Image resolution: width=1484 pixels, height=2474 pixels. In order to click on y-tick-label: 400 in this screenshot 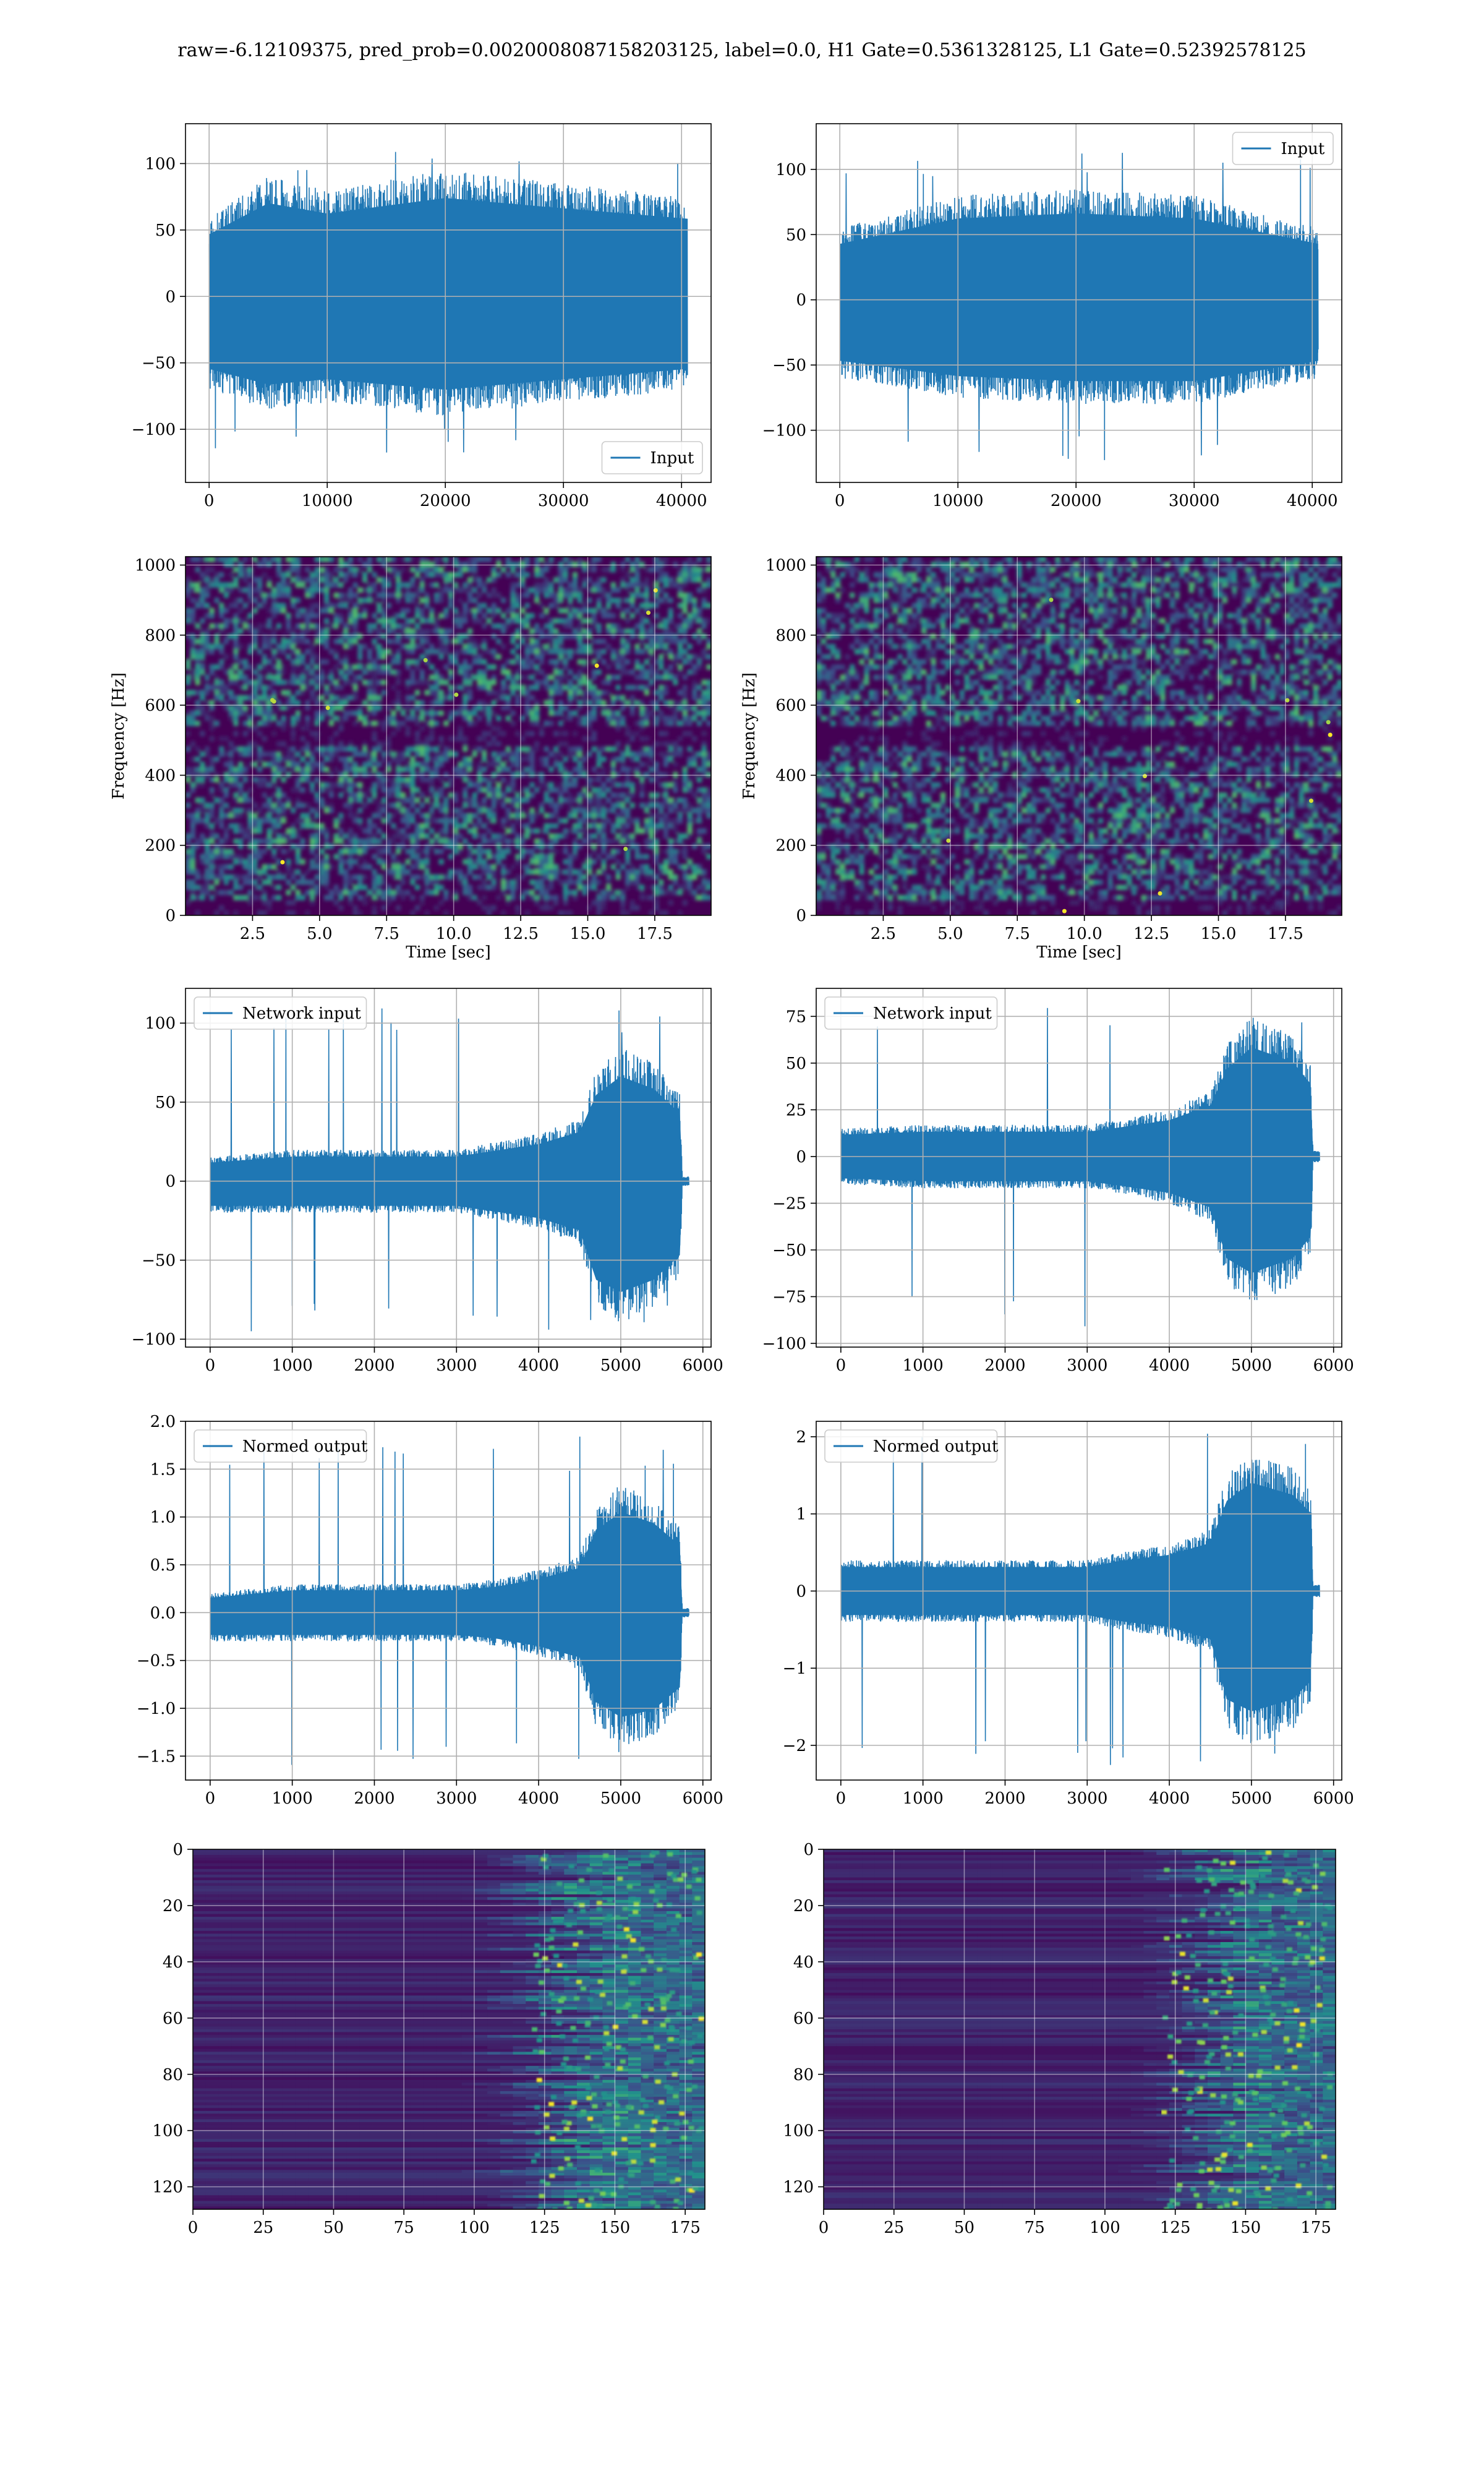, I will do `click(790, 775)`.